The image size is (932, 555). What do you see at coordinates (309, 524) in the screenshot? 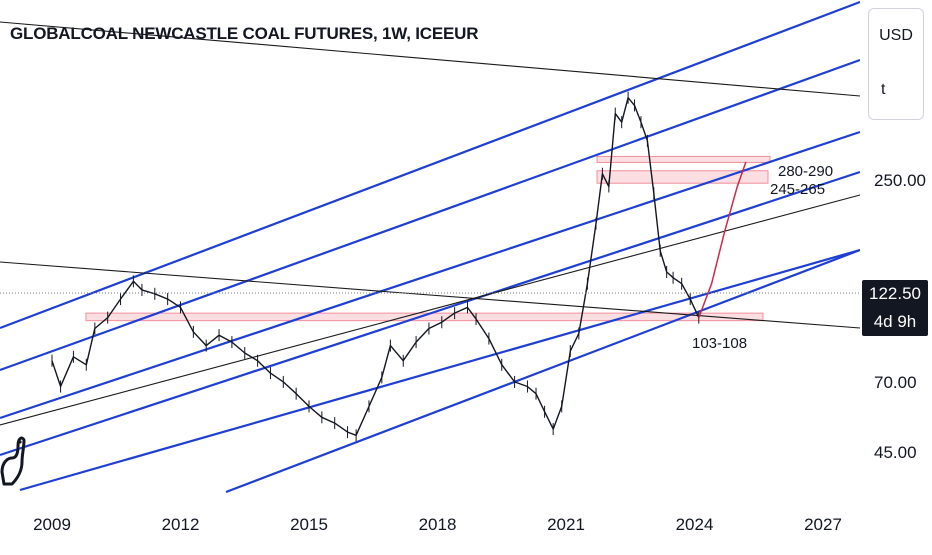
I see `x-tick-label-2015: 2015` at bounding box center [309, 524].